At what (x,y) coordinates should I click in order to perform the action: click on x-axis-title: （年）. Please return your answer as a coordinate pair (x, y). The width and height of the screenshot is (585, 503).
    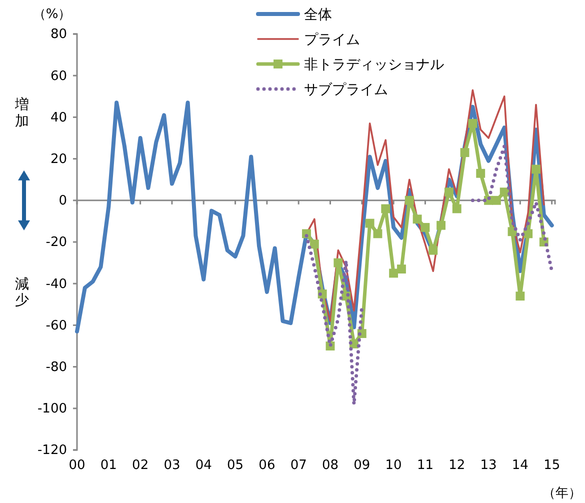
    Looking at the image, I should click on (562, 493).